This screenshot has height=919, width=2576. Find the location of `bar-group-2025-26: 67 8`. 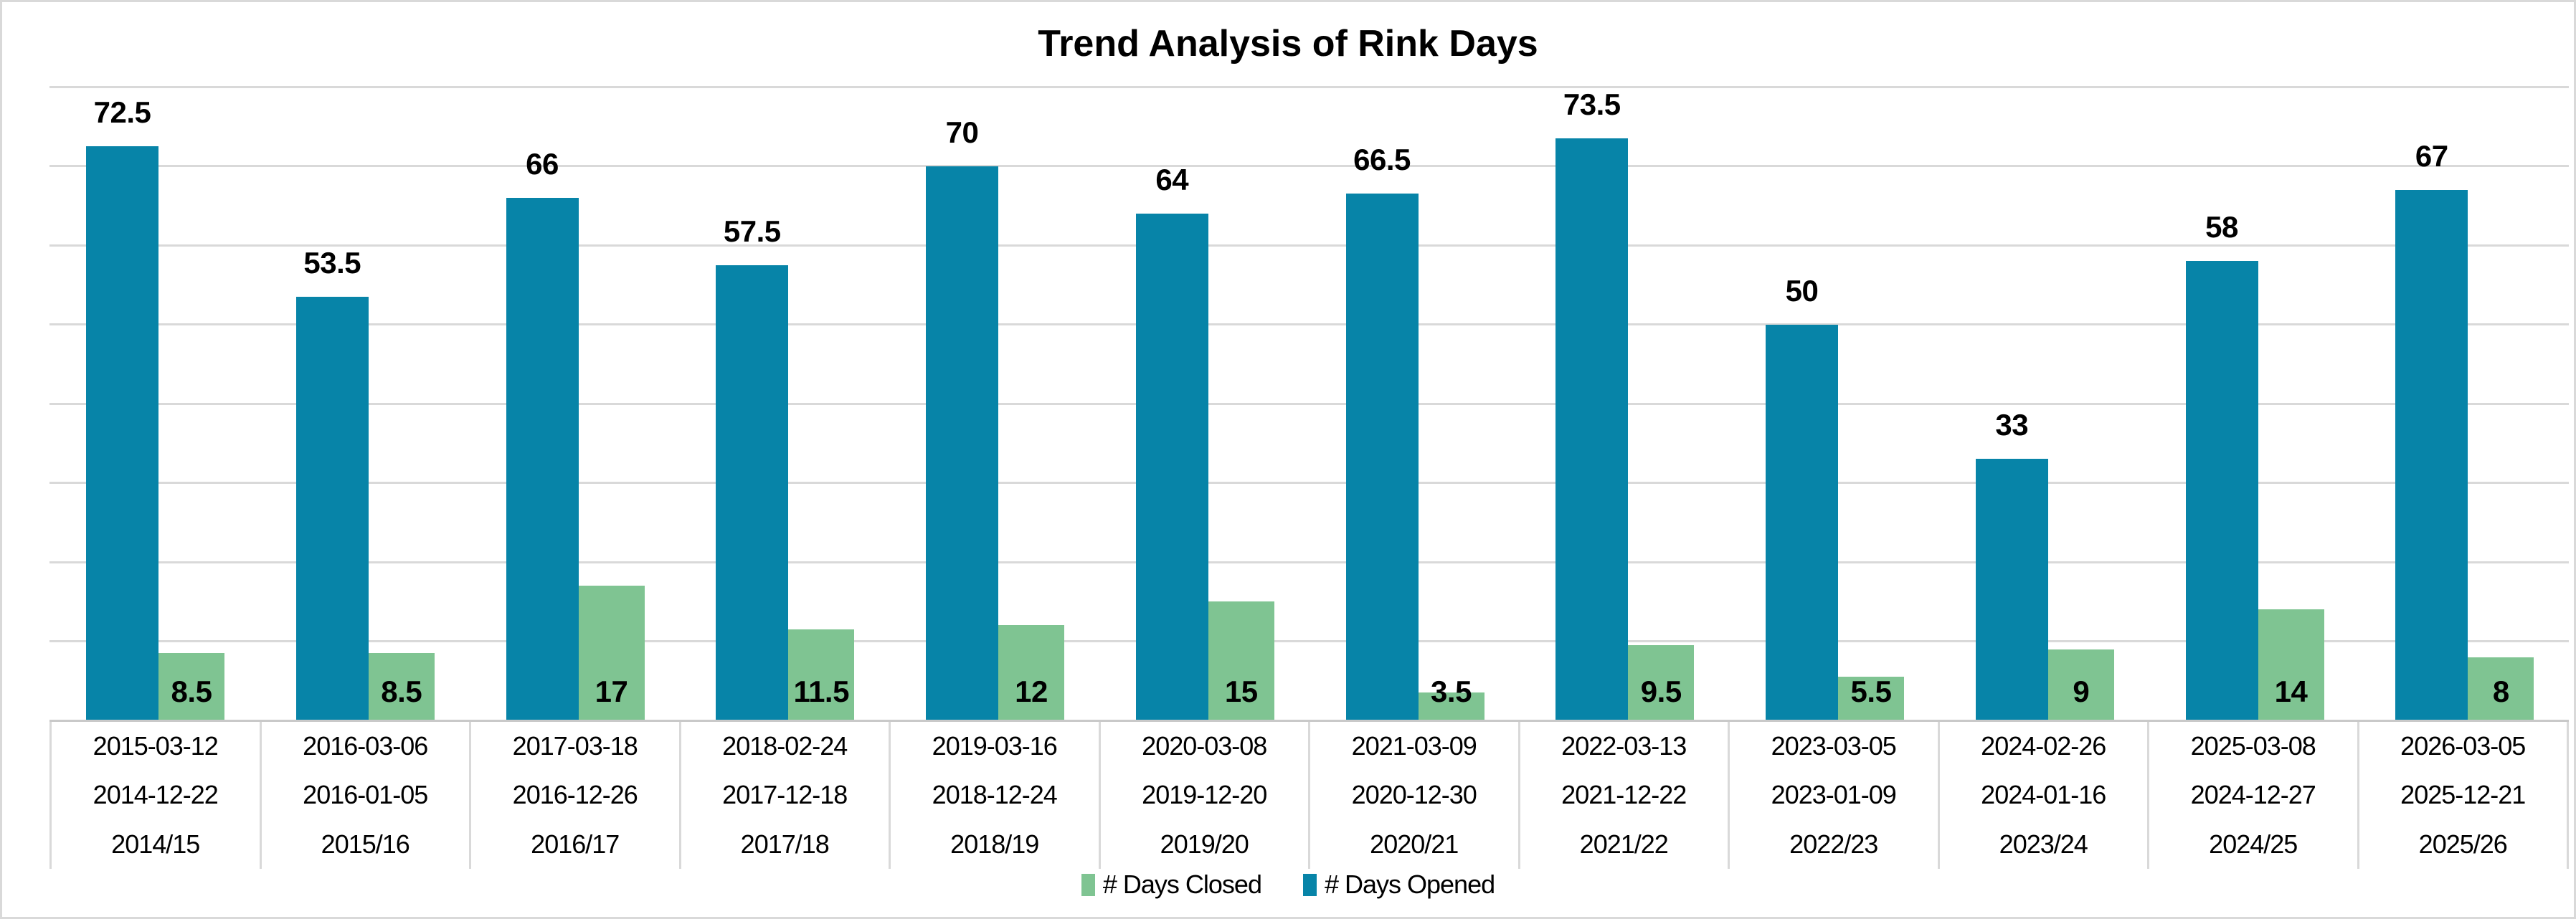

bar-group-2025-26: 67 8 is located at coordinates (2464, 403).